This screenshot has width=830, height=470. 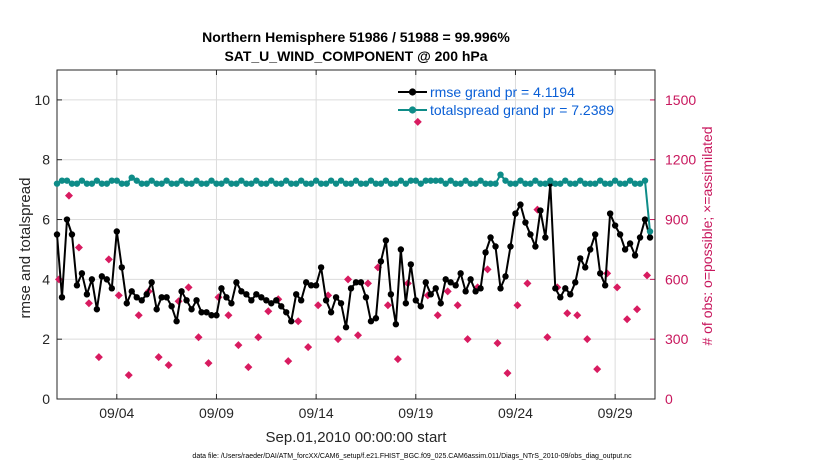 What do you see at coordinates (46, 160) in the screenshot?
I see `y-tick-label: 8` at bounding box center [46, 160].